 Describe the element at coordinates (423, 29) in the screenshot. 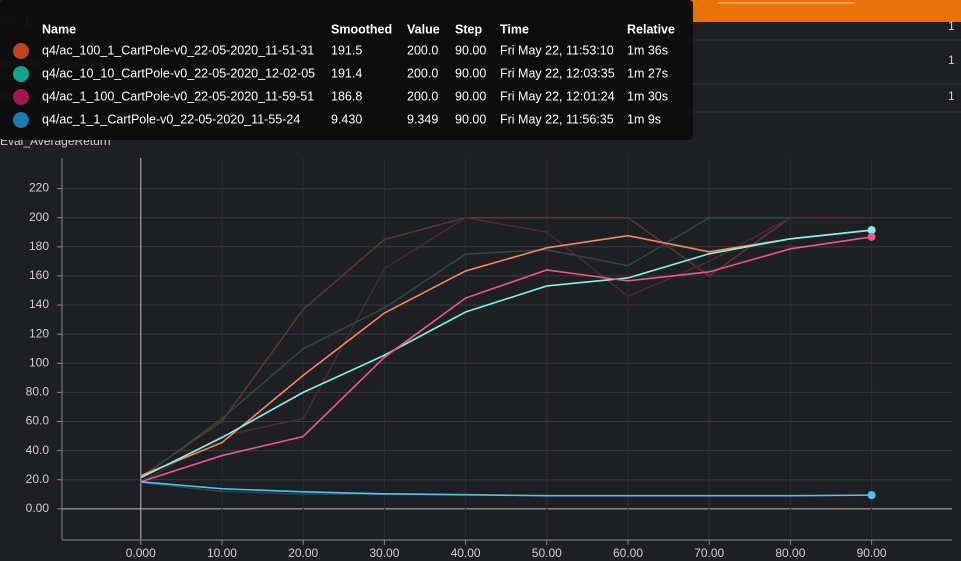

I see `tooltip-header: Value` at that location.